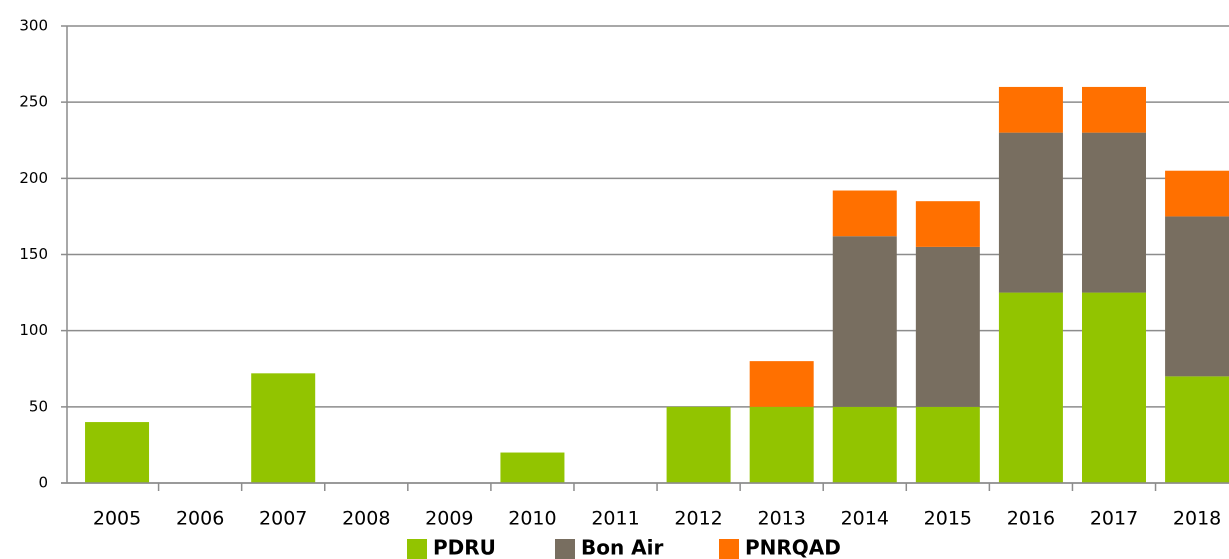 Image resolution: width=1229 pixels, height=559 pixels. I want to click on y-tick-label: 300, so click(33, 26).